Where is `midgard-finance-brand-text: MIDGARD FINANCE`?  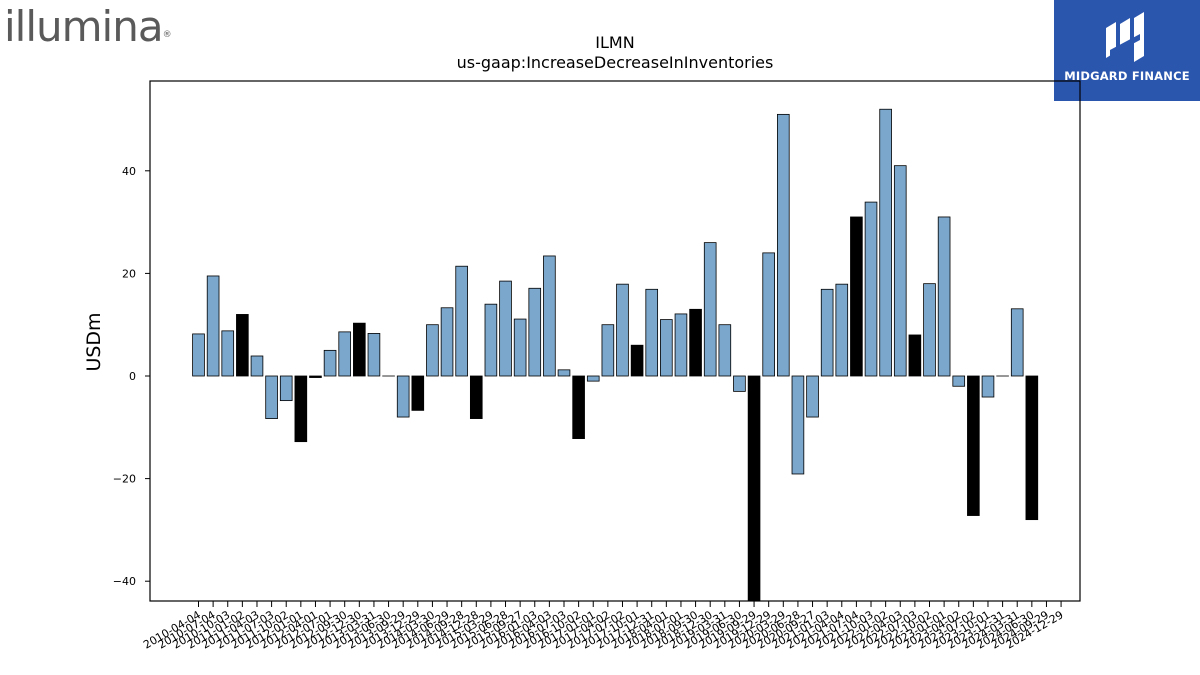
midgard-finance-brand-text: MIDGARD FINANCE is located at coordinates (1127, 76).